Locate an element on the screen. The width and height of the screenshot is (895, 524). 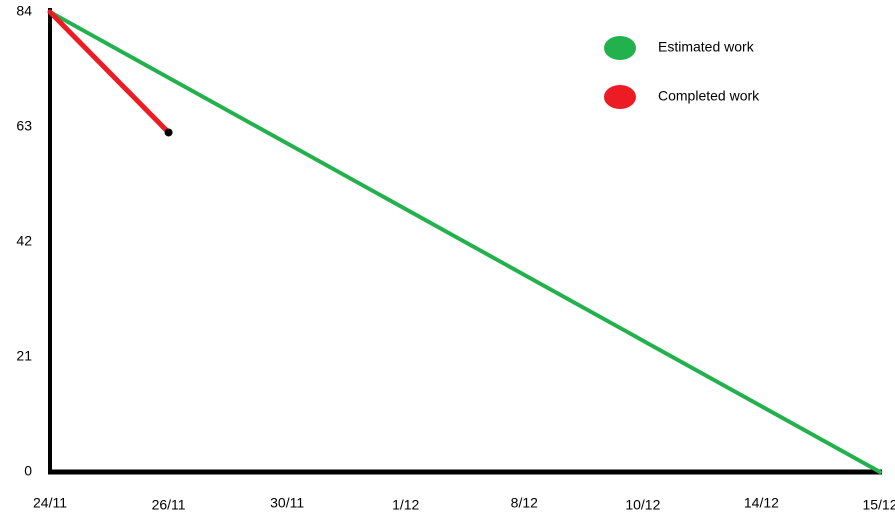
end-point is located at coordinates (168, 132).